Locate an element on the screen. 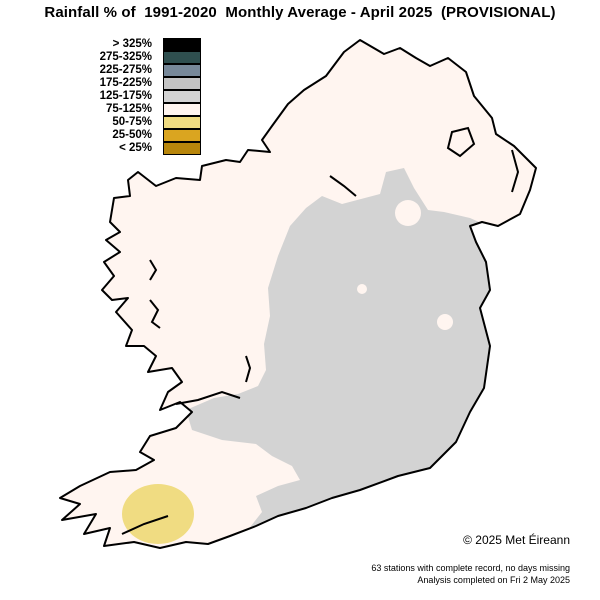 This screenshot has width=600, height=600. legend-label: 50-75% is located at coordinates (132, 122).